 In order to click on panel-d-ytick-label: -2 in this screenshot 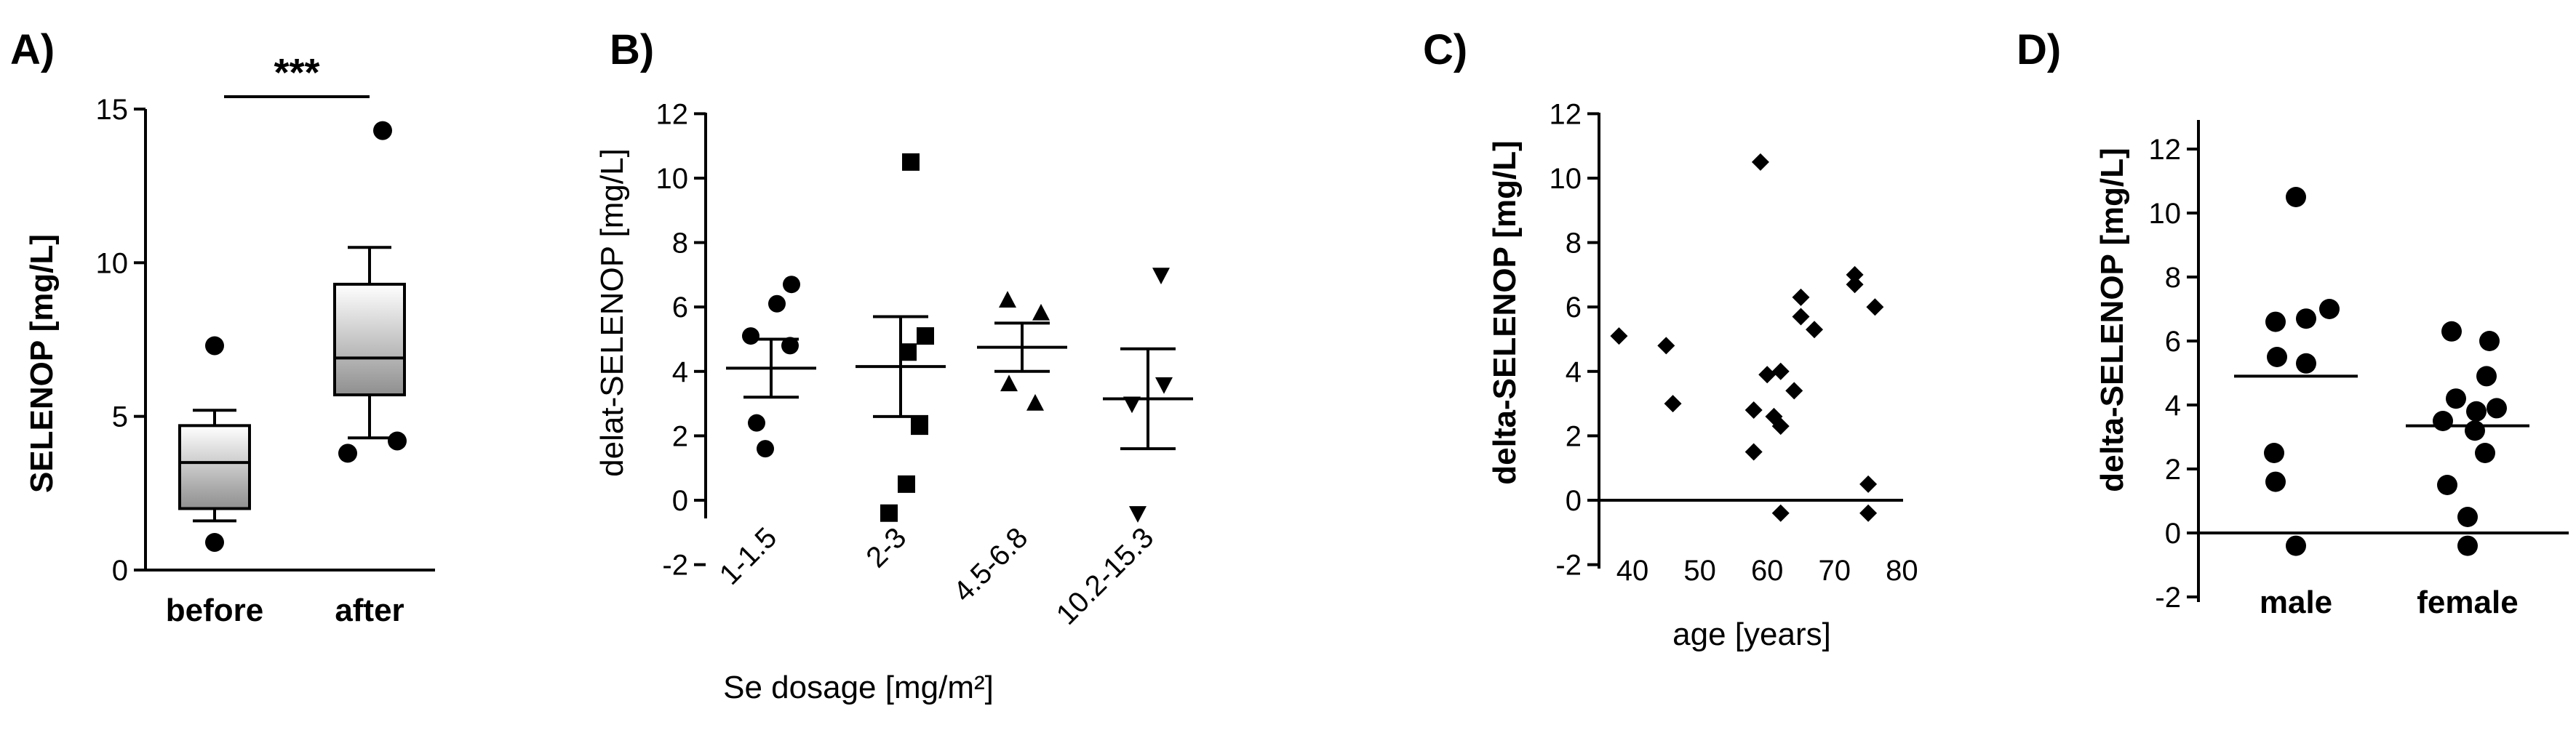, I will do `click(2168, 598)`.